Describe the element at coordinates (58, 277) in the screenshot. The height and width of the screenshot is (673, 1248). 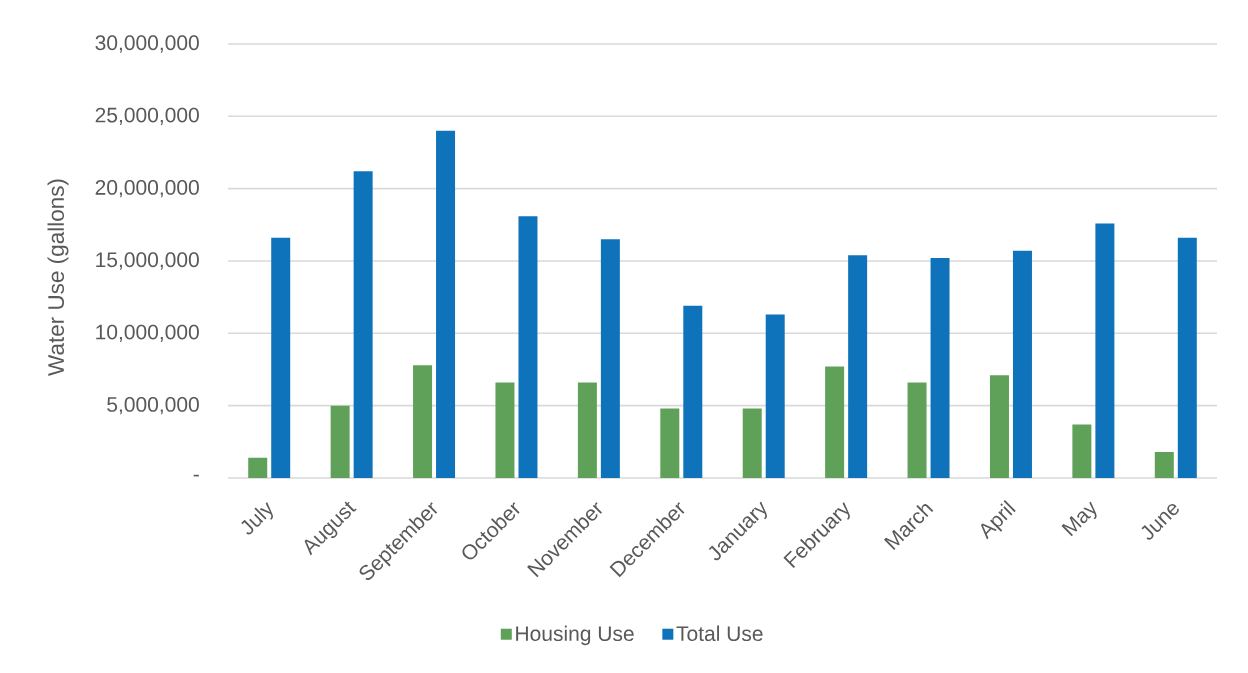
I see `y-axis-title: Water Use (gallons)` at that location.